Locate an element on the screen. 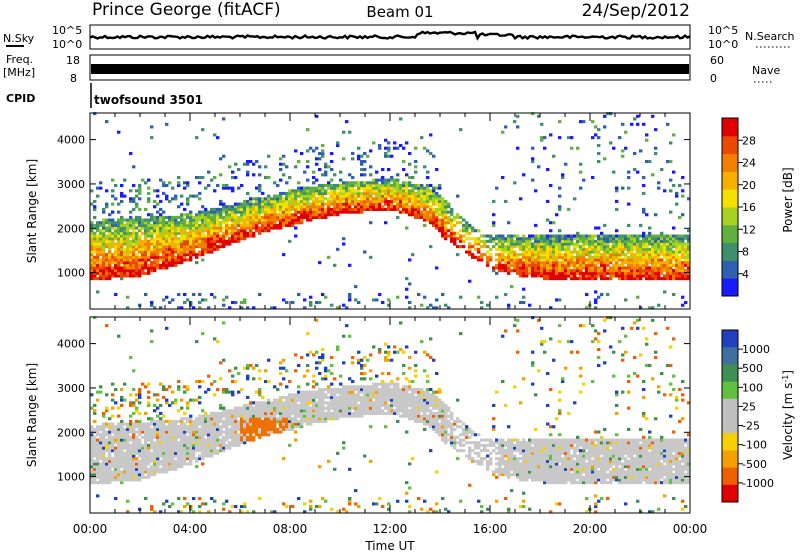 The width and height of the screenshot is (800, 554). y-tick-label: 1000 is located at coordinates (71, 273).